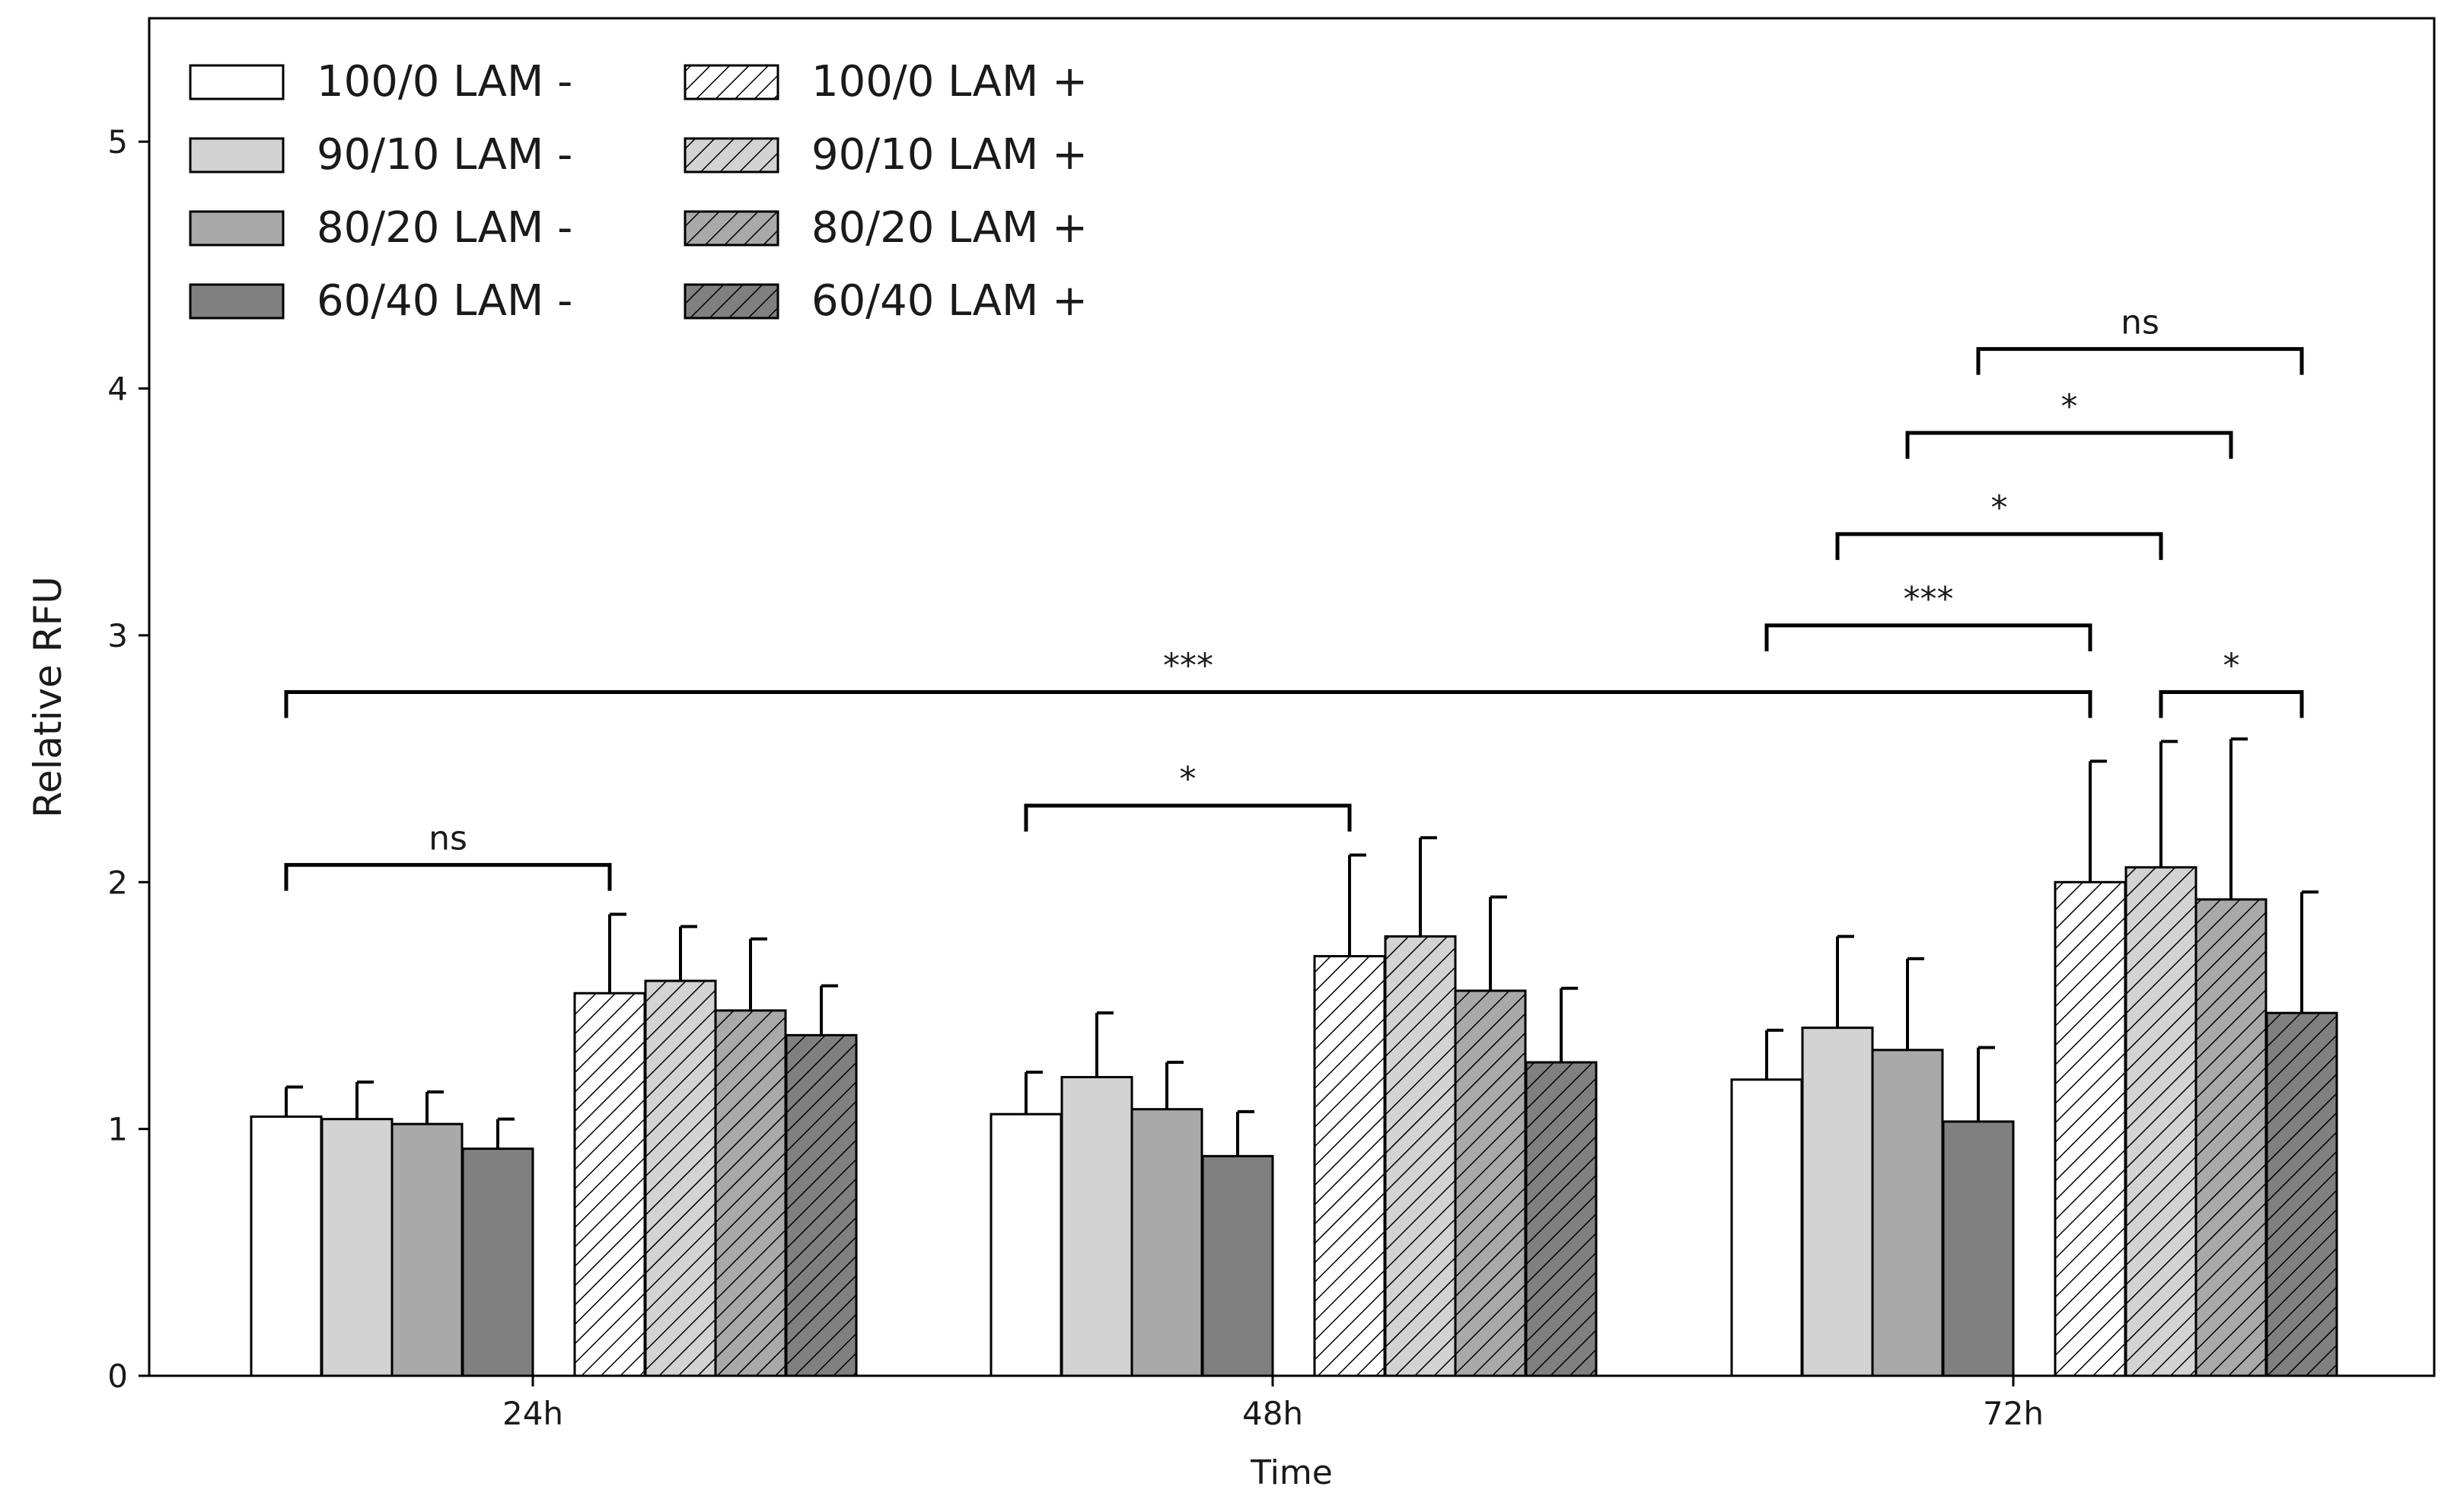 The image size is (2454, 1512). I want to click on legend-label: 80/20 LAM -, so click(444, 228).